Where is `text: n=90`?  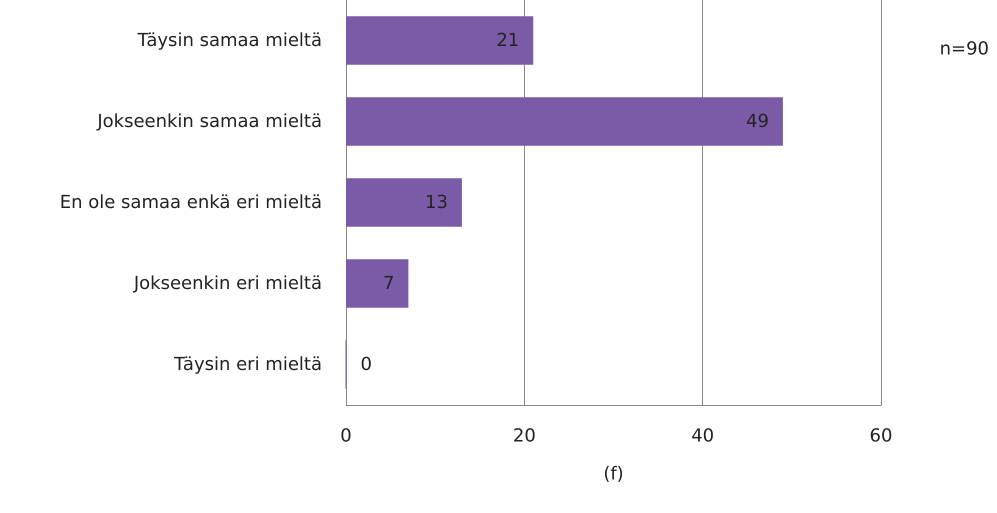
text: n=90 is located at coordinates (965, 49).